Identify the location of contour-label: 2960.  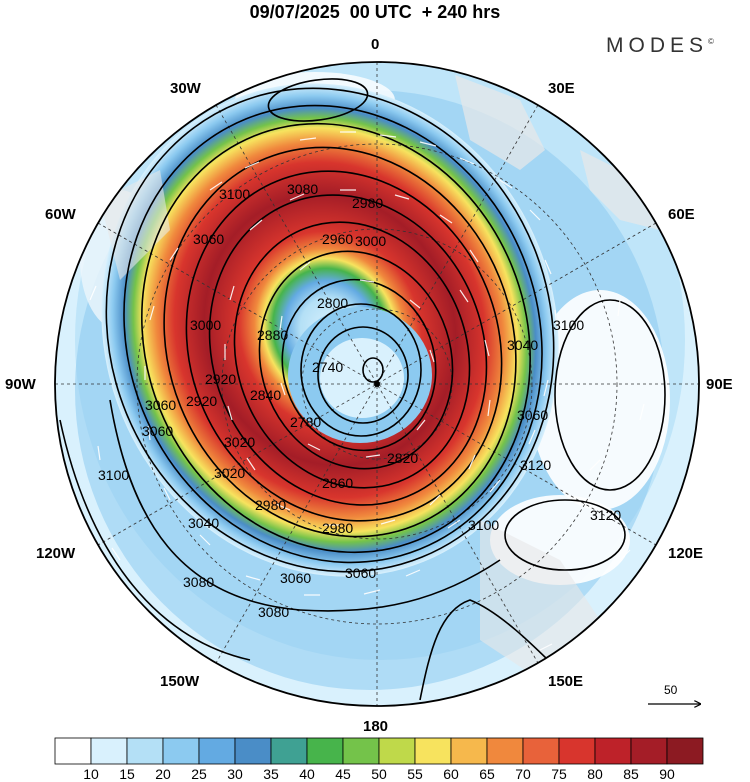
(337, 239).